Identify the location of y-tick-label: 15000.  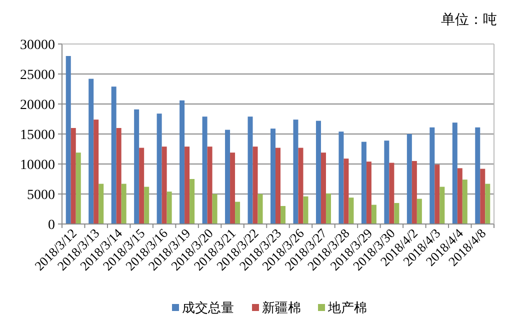
(37, 135).